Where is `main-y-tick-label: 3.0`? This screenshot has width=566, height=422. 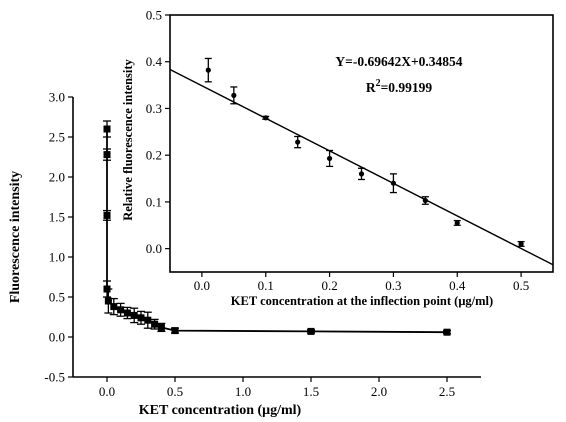
main-y-tick-label: 3.0 is located at coordinates (57, 97).